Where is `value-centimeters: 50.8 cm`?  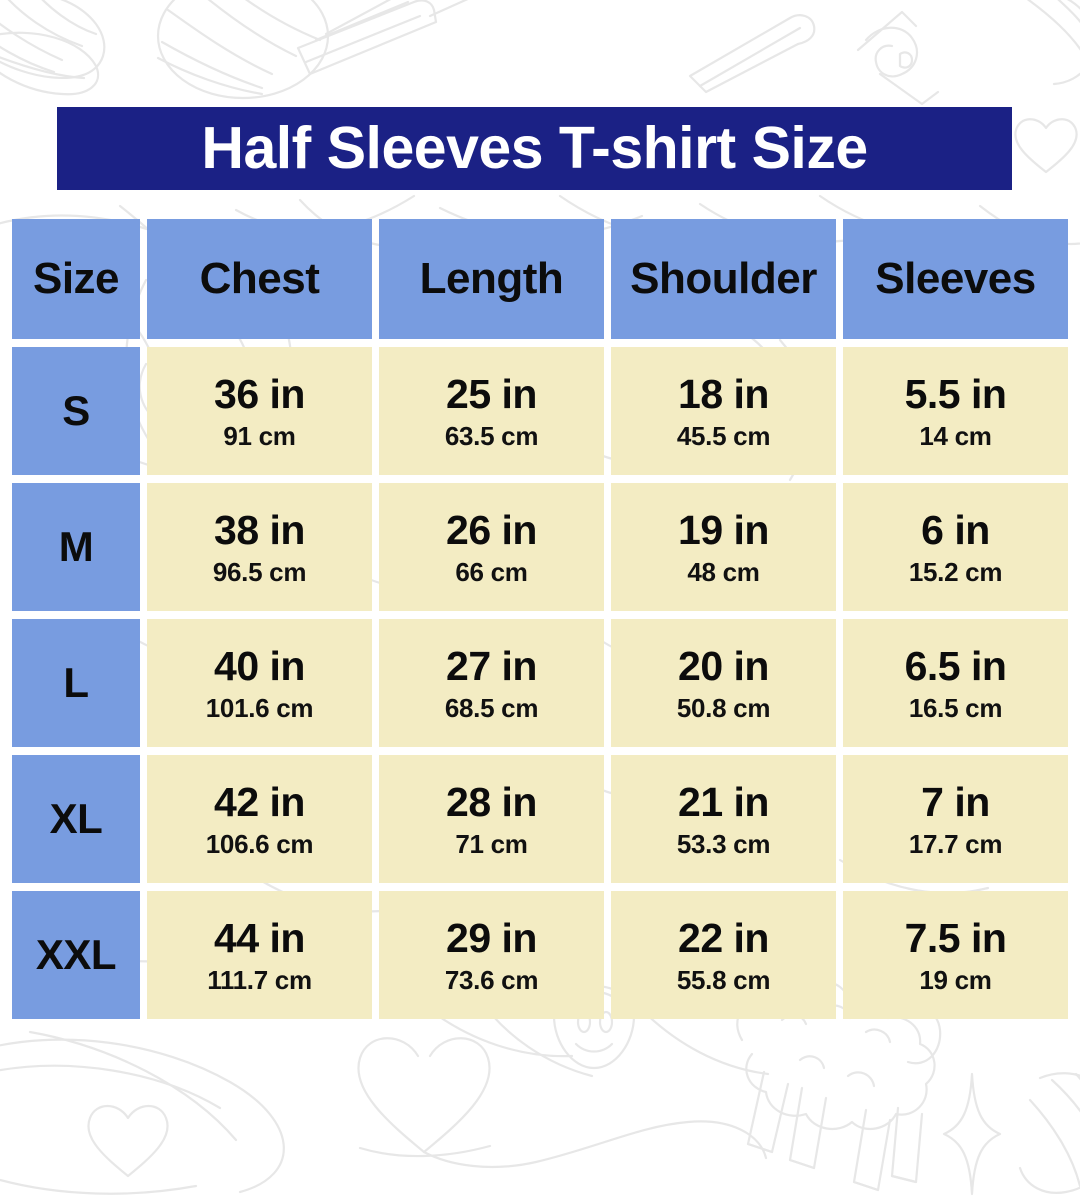
value-centimeters: 50.8 cm is located at coordinates (723, 707).